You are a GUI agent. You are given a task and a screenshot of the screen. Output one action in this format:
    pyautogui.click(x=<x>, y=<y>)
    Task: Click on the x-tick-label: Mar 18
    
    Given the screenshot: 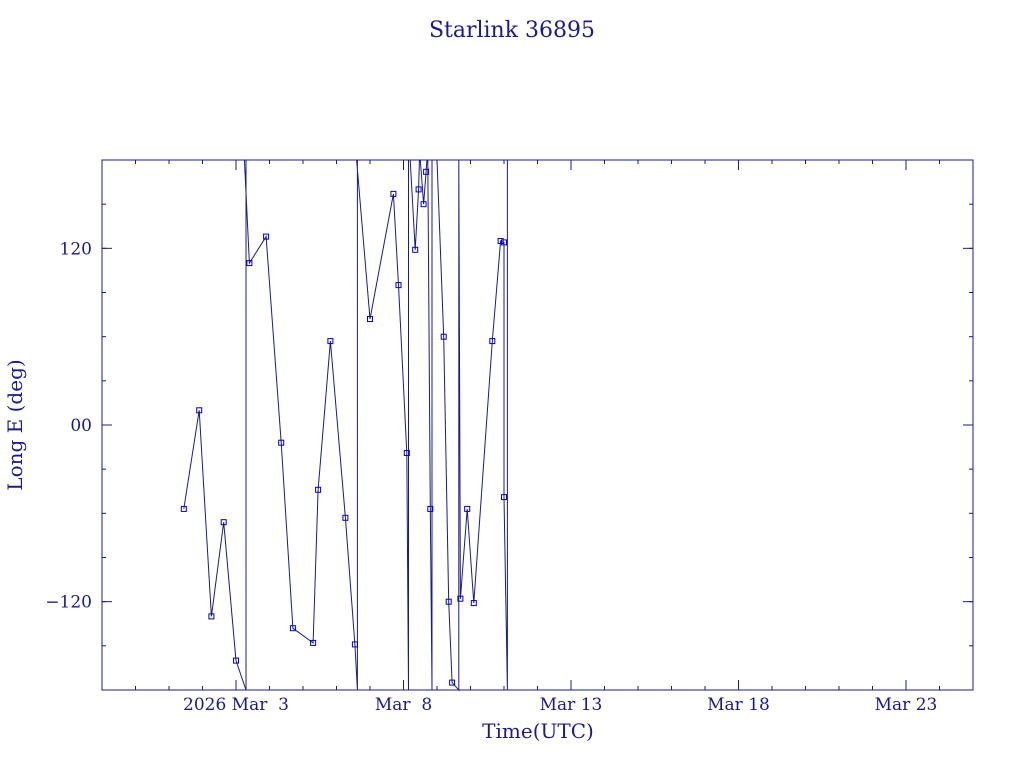 What is the action you would take?
    pyautogui.click(x=738, y=705)
    